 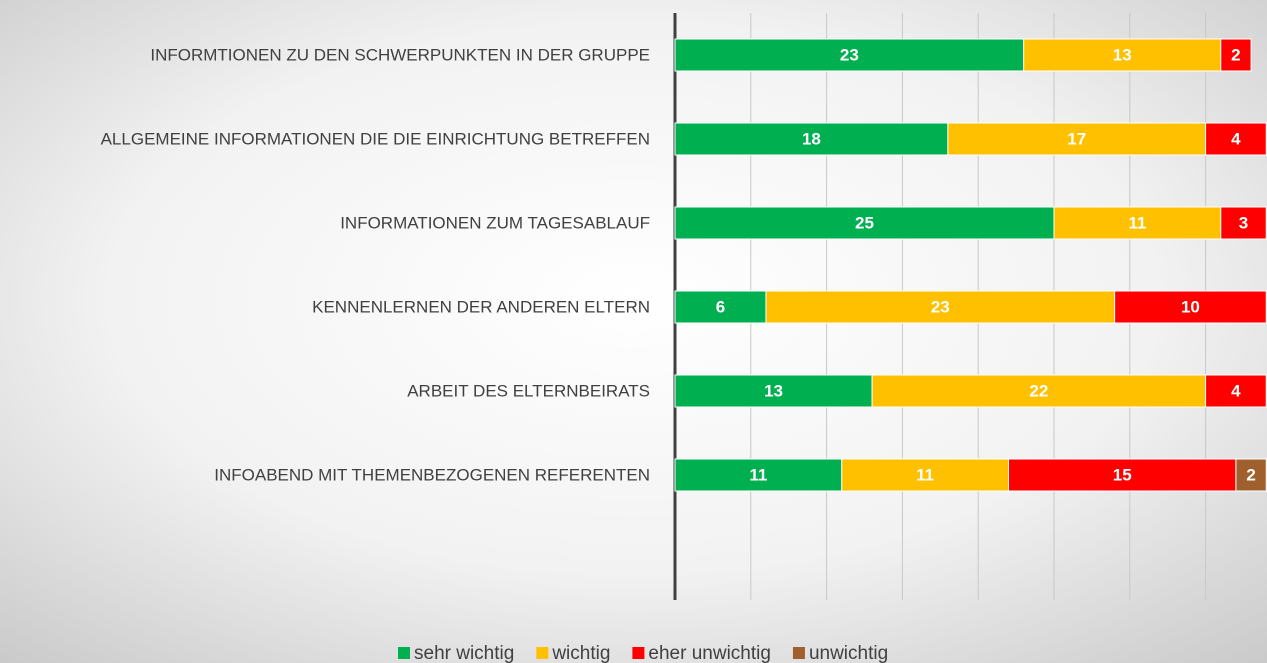 I want to click on category-label: INFORMATIONEN ZUM TAGESABLAUF, so click(x=495, y=222).